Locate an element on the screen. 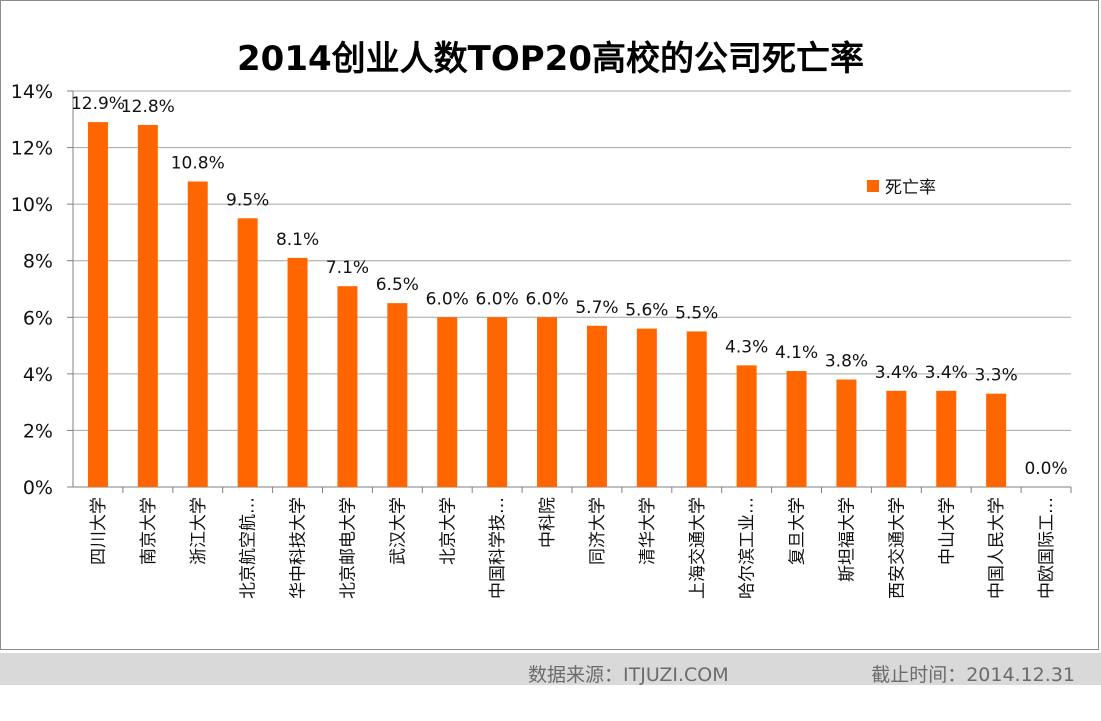 The width and height of the screenshot is (1101, 721). y-tick-label: 6% is located at coordinates (38, 318).